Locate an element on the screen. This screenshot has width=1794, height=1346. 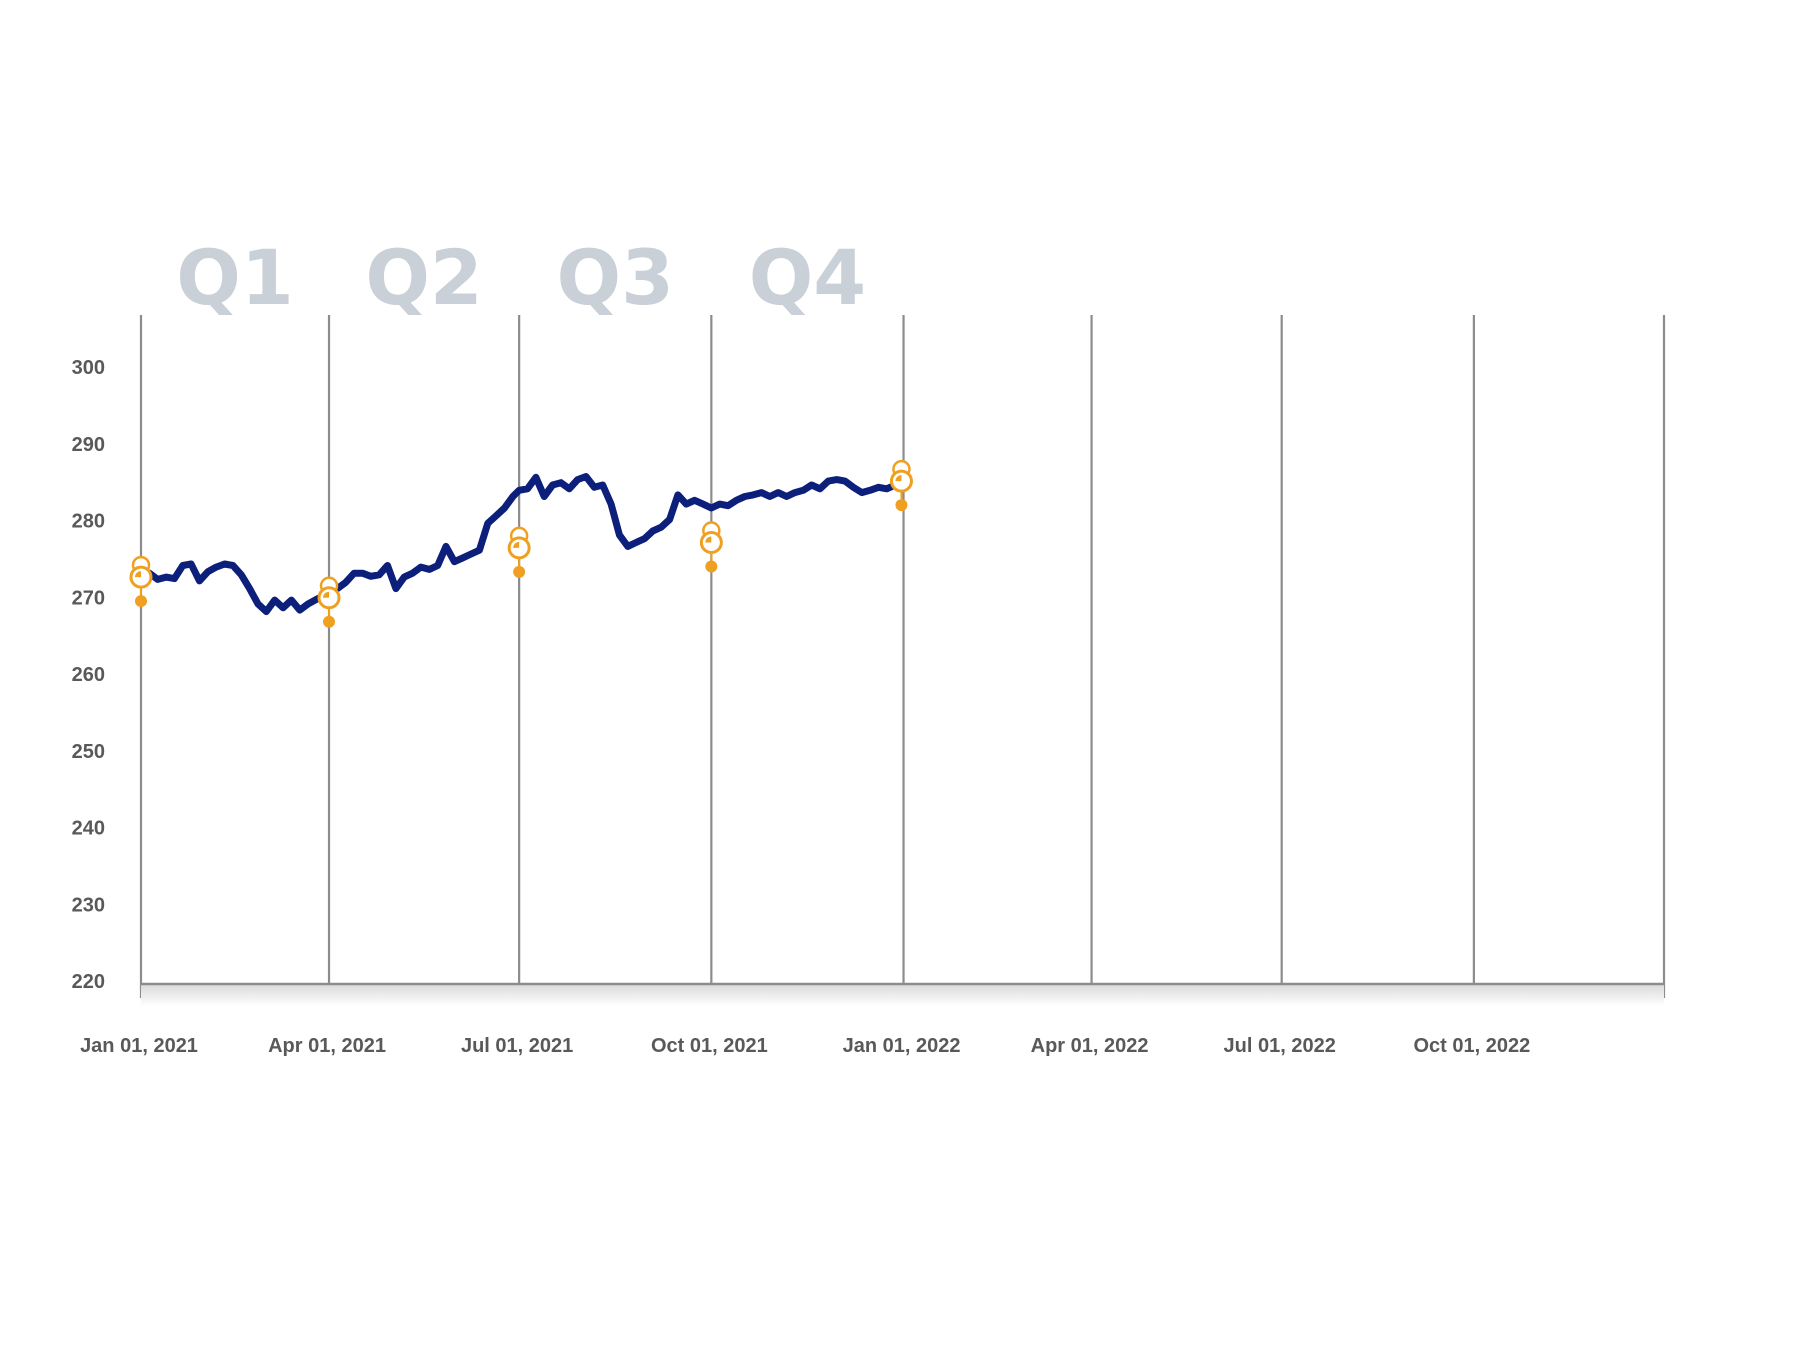
quarter-label: Q1 is located at coordinates (235, 277).